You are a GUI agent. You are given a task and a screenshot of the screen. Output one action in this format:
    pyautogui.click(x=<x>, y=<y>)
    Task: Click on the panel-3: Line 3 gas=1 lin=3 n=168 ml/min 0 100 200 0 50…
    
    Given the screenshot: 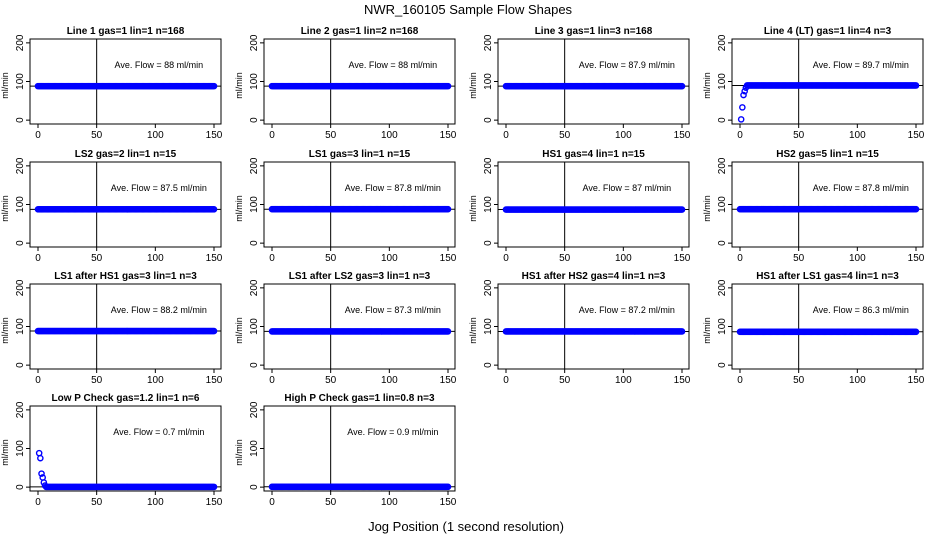 What is the action you would take?
    pyautogui.click(x=579, y=83)
    